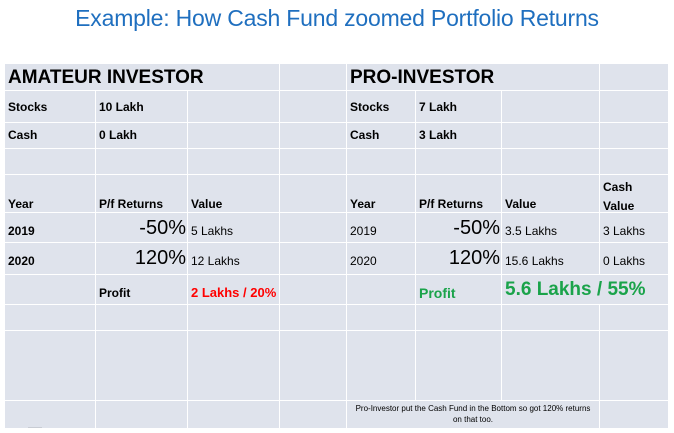 The width and height of the screenshot is (674, 433). I want to click on amateur-year-header: Year, so click(50, 194).